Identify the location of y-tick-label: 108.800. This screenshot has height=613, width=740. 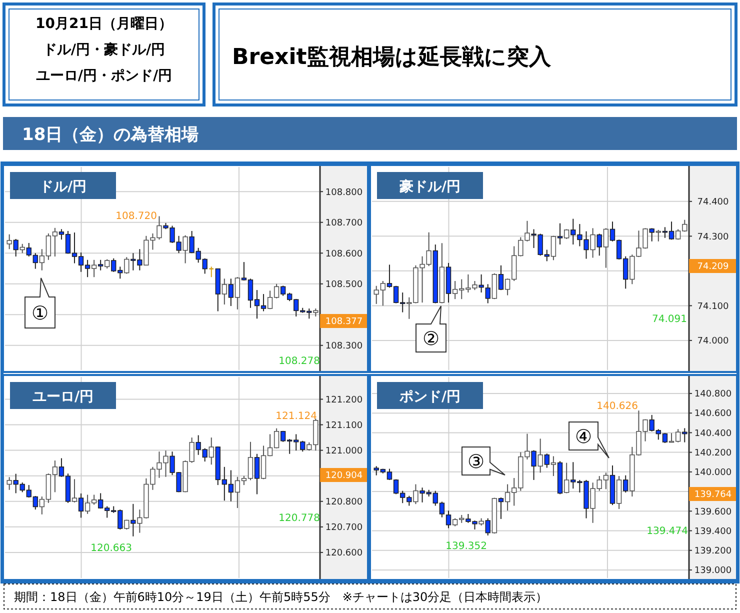
(344, 193).